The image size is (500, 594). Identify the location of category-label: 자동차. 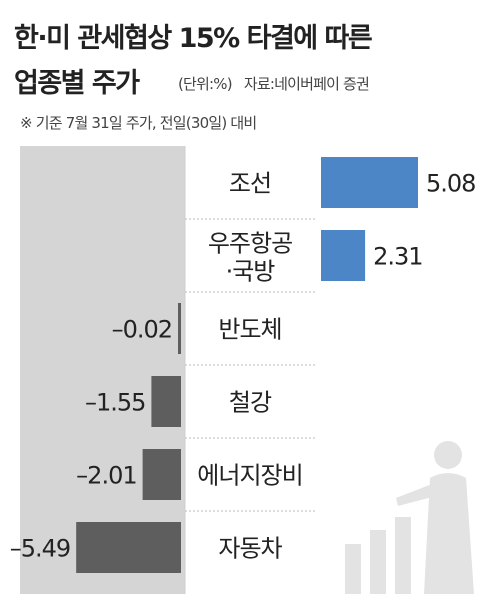
(250, 549).